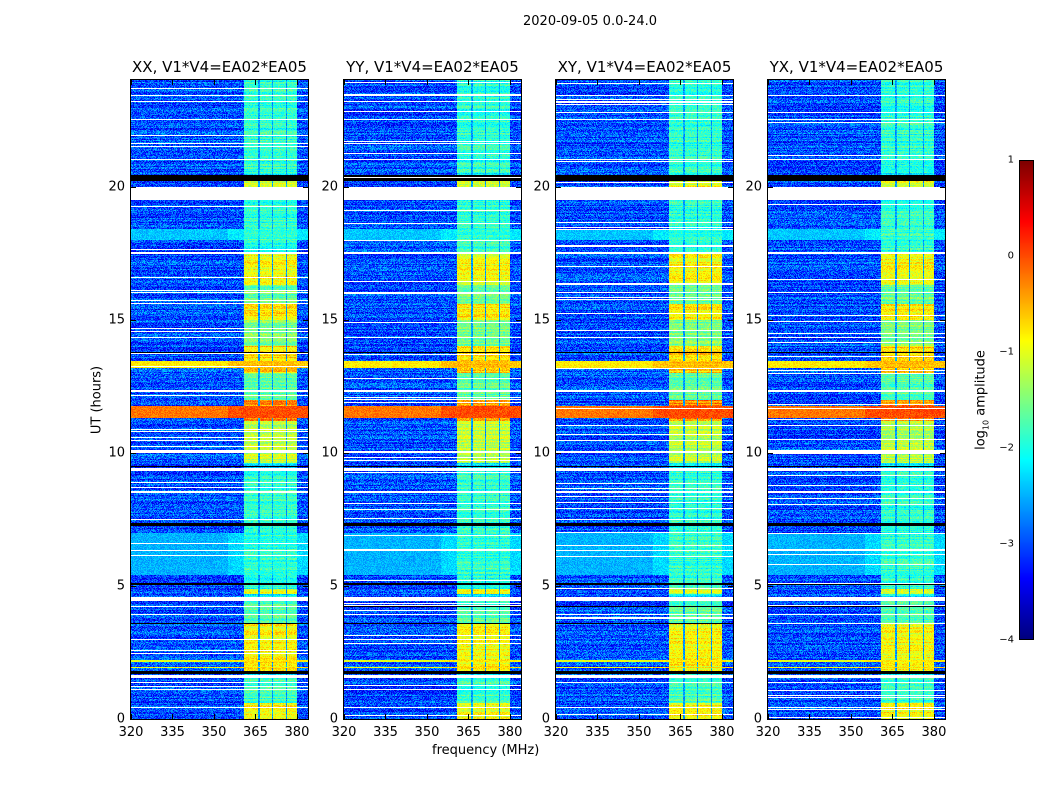  I want to click on colorbar-tick-label: −3, so click(1006, 544).